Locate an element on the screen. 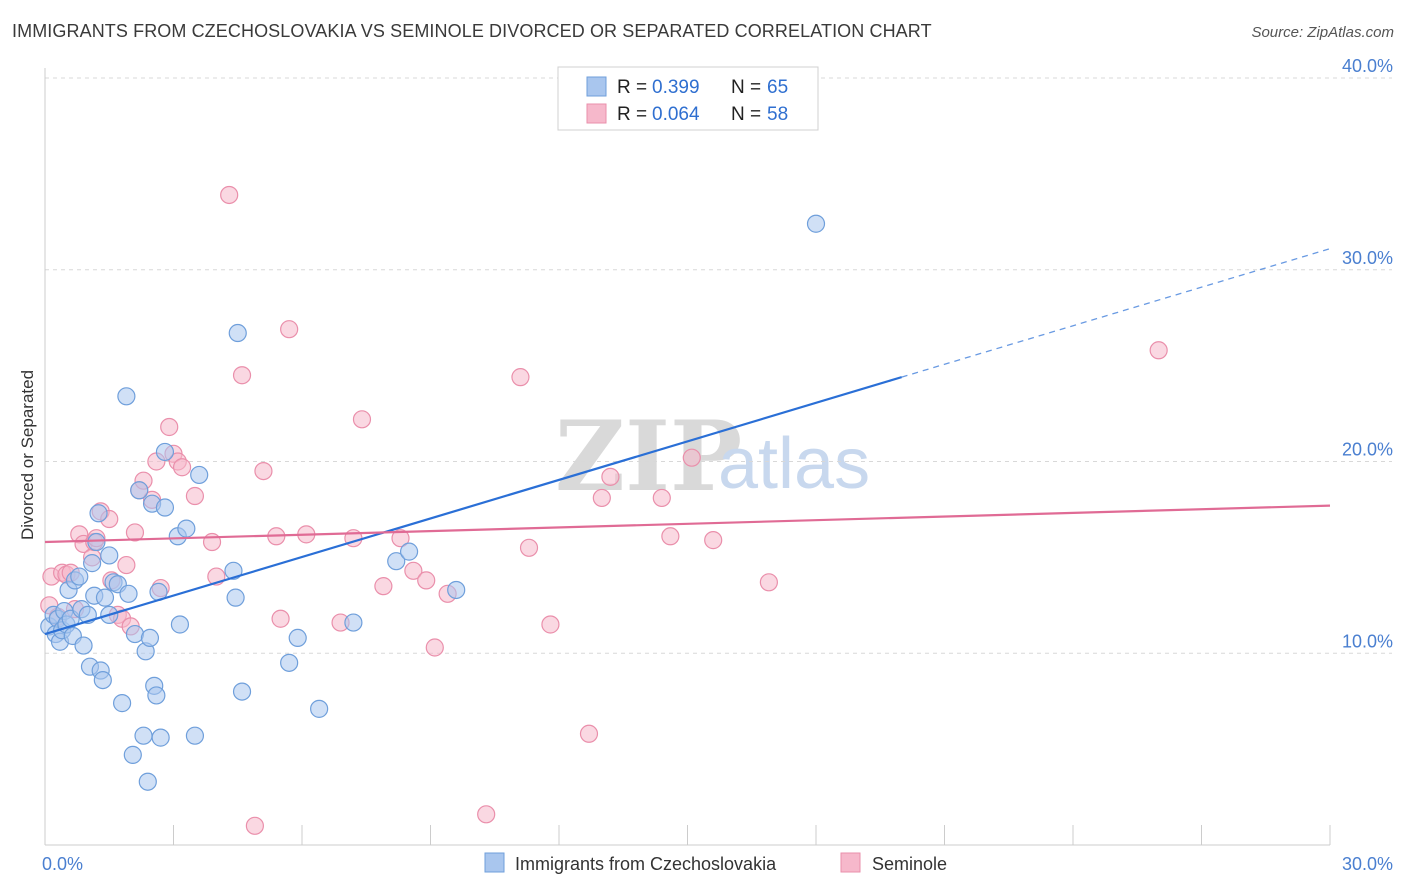 The width and height of the screenshot is (1406, 892). czechoslovakia-trend-extension is located at coordinates (1116, 313).